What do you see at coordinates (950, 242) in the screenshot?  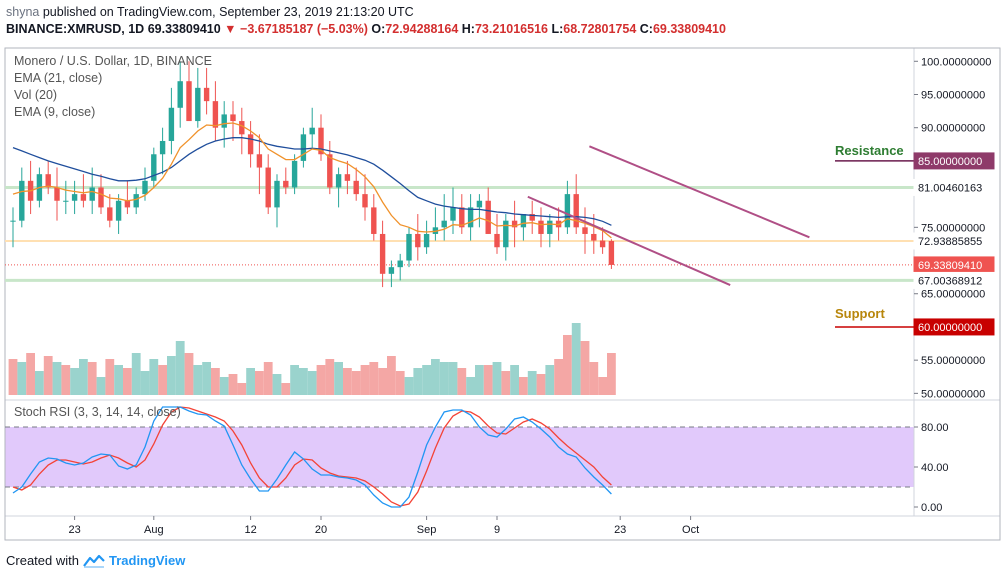 I see `price-label-text: 72.93885855` at bounding box center [950, 242].